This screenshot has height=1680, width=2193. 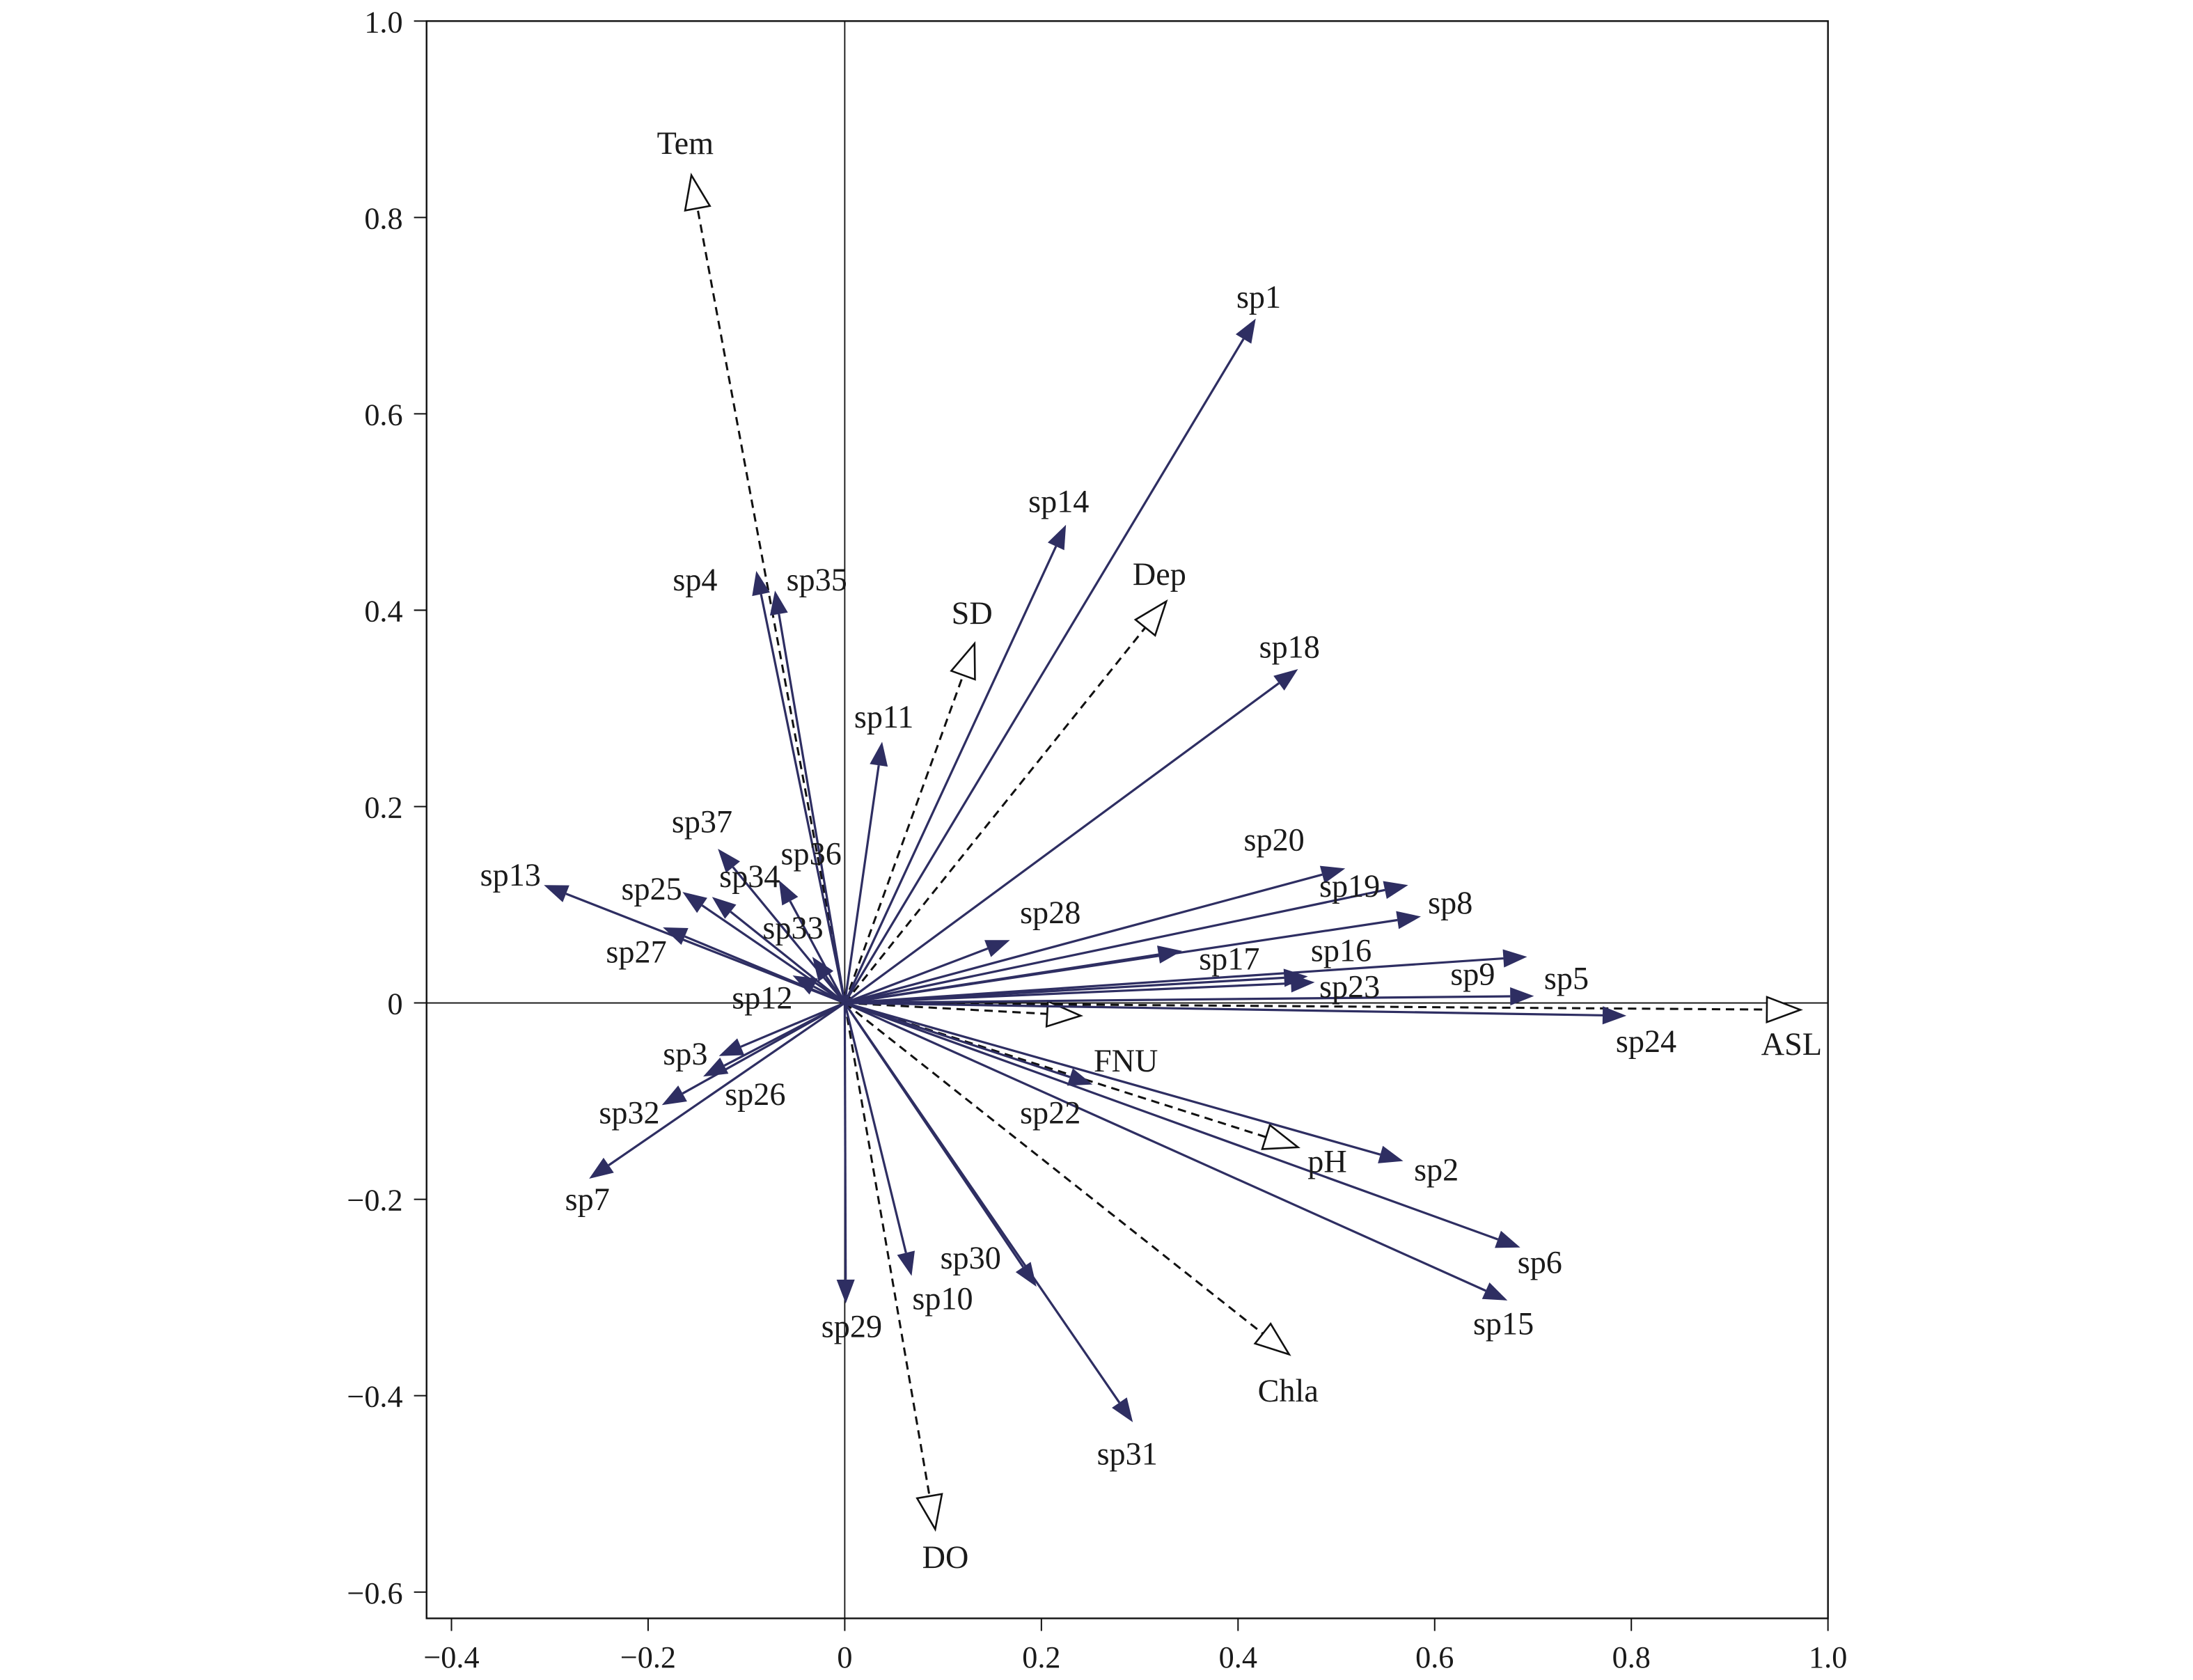 I want to click on species-label-sp24: sp24, so click(x=1646, y=1041).